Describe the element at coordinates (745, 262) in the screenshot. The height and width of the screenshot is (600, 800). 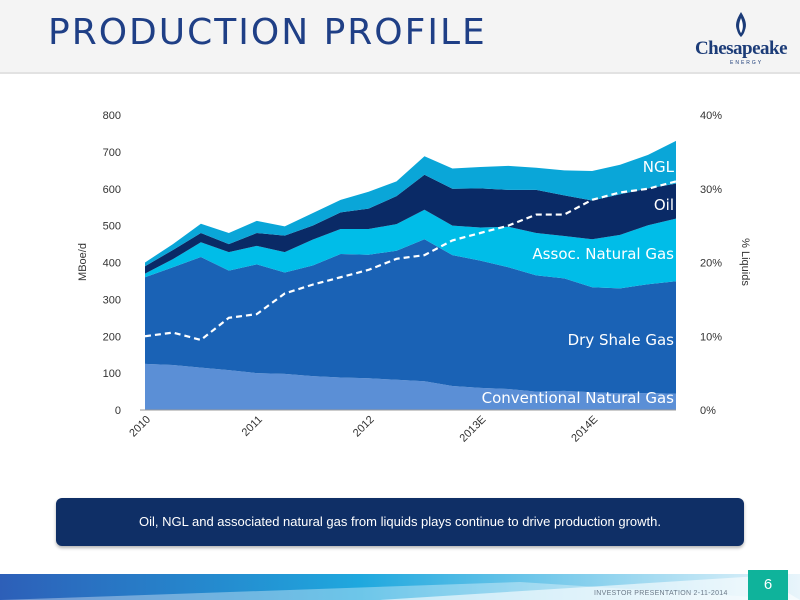
I see `y2-axis-title: % Liquids` at that location.